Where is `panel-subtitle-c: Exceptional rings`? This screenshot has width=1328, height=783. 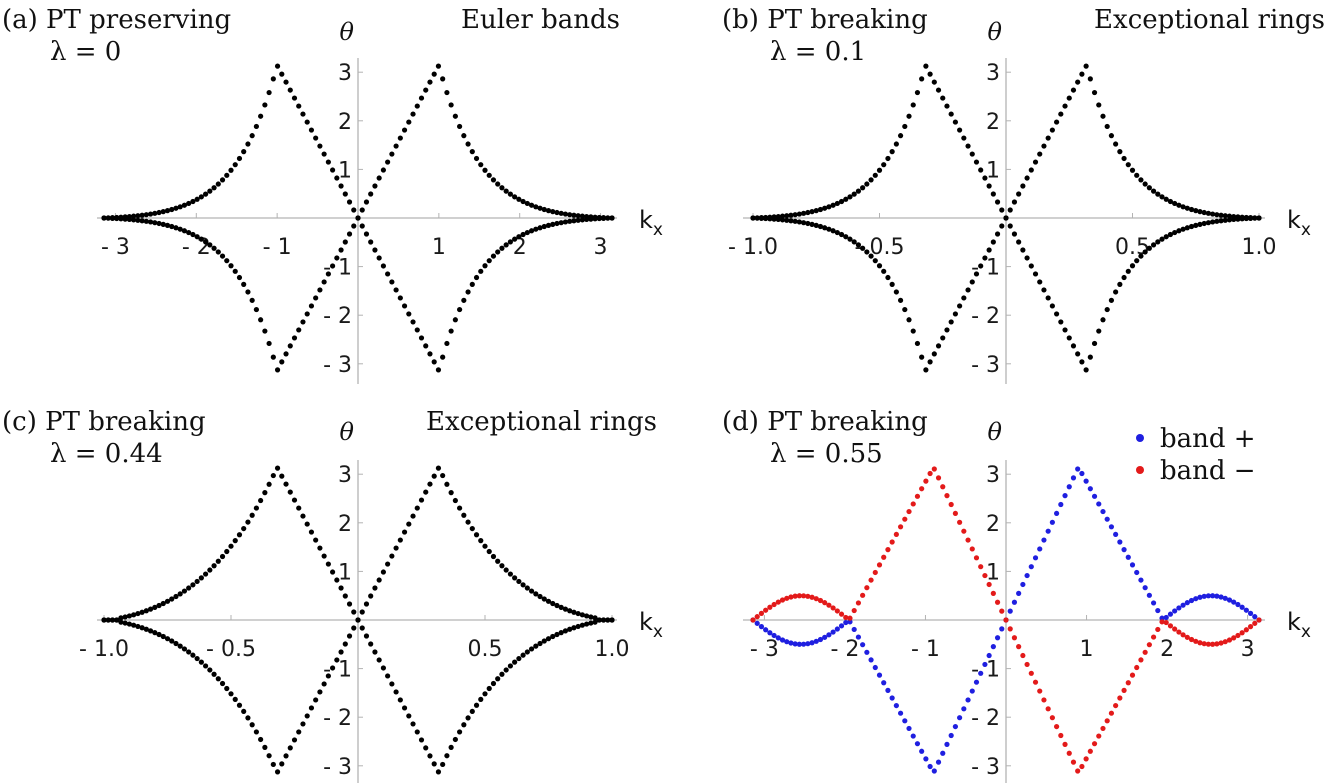
panel-subtitle-c: Exceptional rings is located at coordinates (541, 422).